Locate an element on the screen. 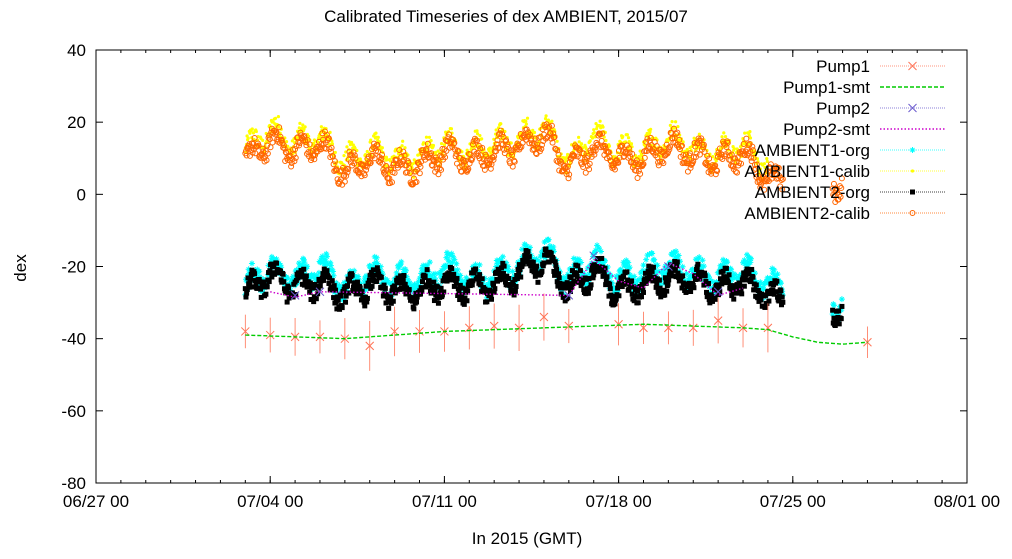 This screenshot has height=559, width=1012. pump1-point is located at coordinates (320, 337).